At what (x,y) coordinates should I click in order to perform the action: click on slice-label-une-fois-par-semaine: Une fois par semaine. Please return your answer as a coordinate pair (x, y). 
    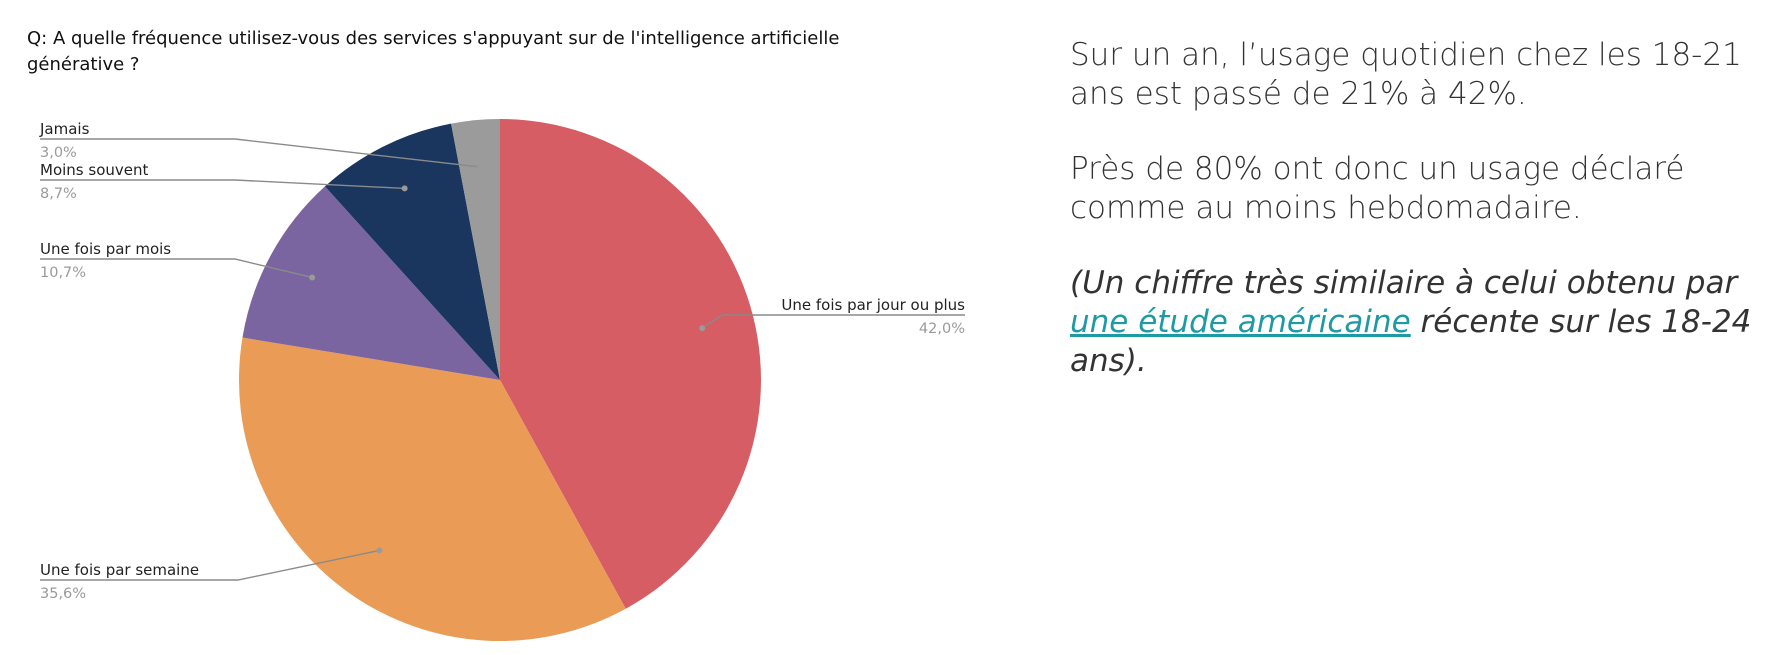
    Looking at the image, I should click on (119, 570).